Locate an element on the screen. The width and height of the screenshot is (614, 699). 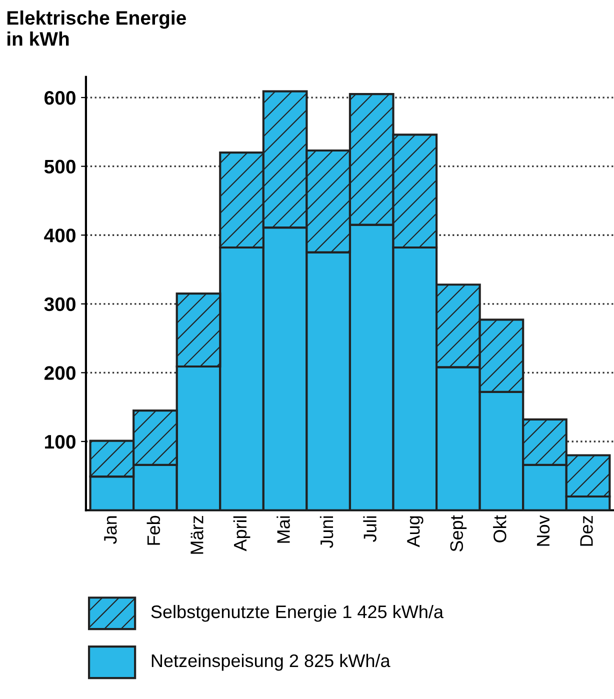
x-tick-label: Jan is located at coordinates (110, 530).